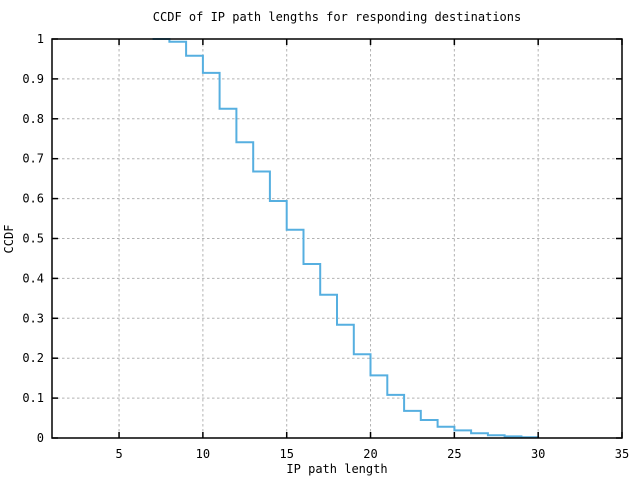  Describe the element at coordinates (622, 454) in the screenshot. I see `x-tick-label: 35` at that location.